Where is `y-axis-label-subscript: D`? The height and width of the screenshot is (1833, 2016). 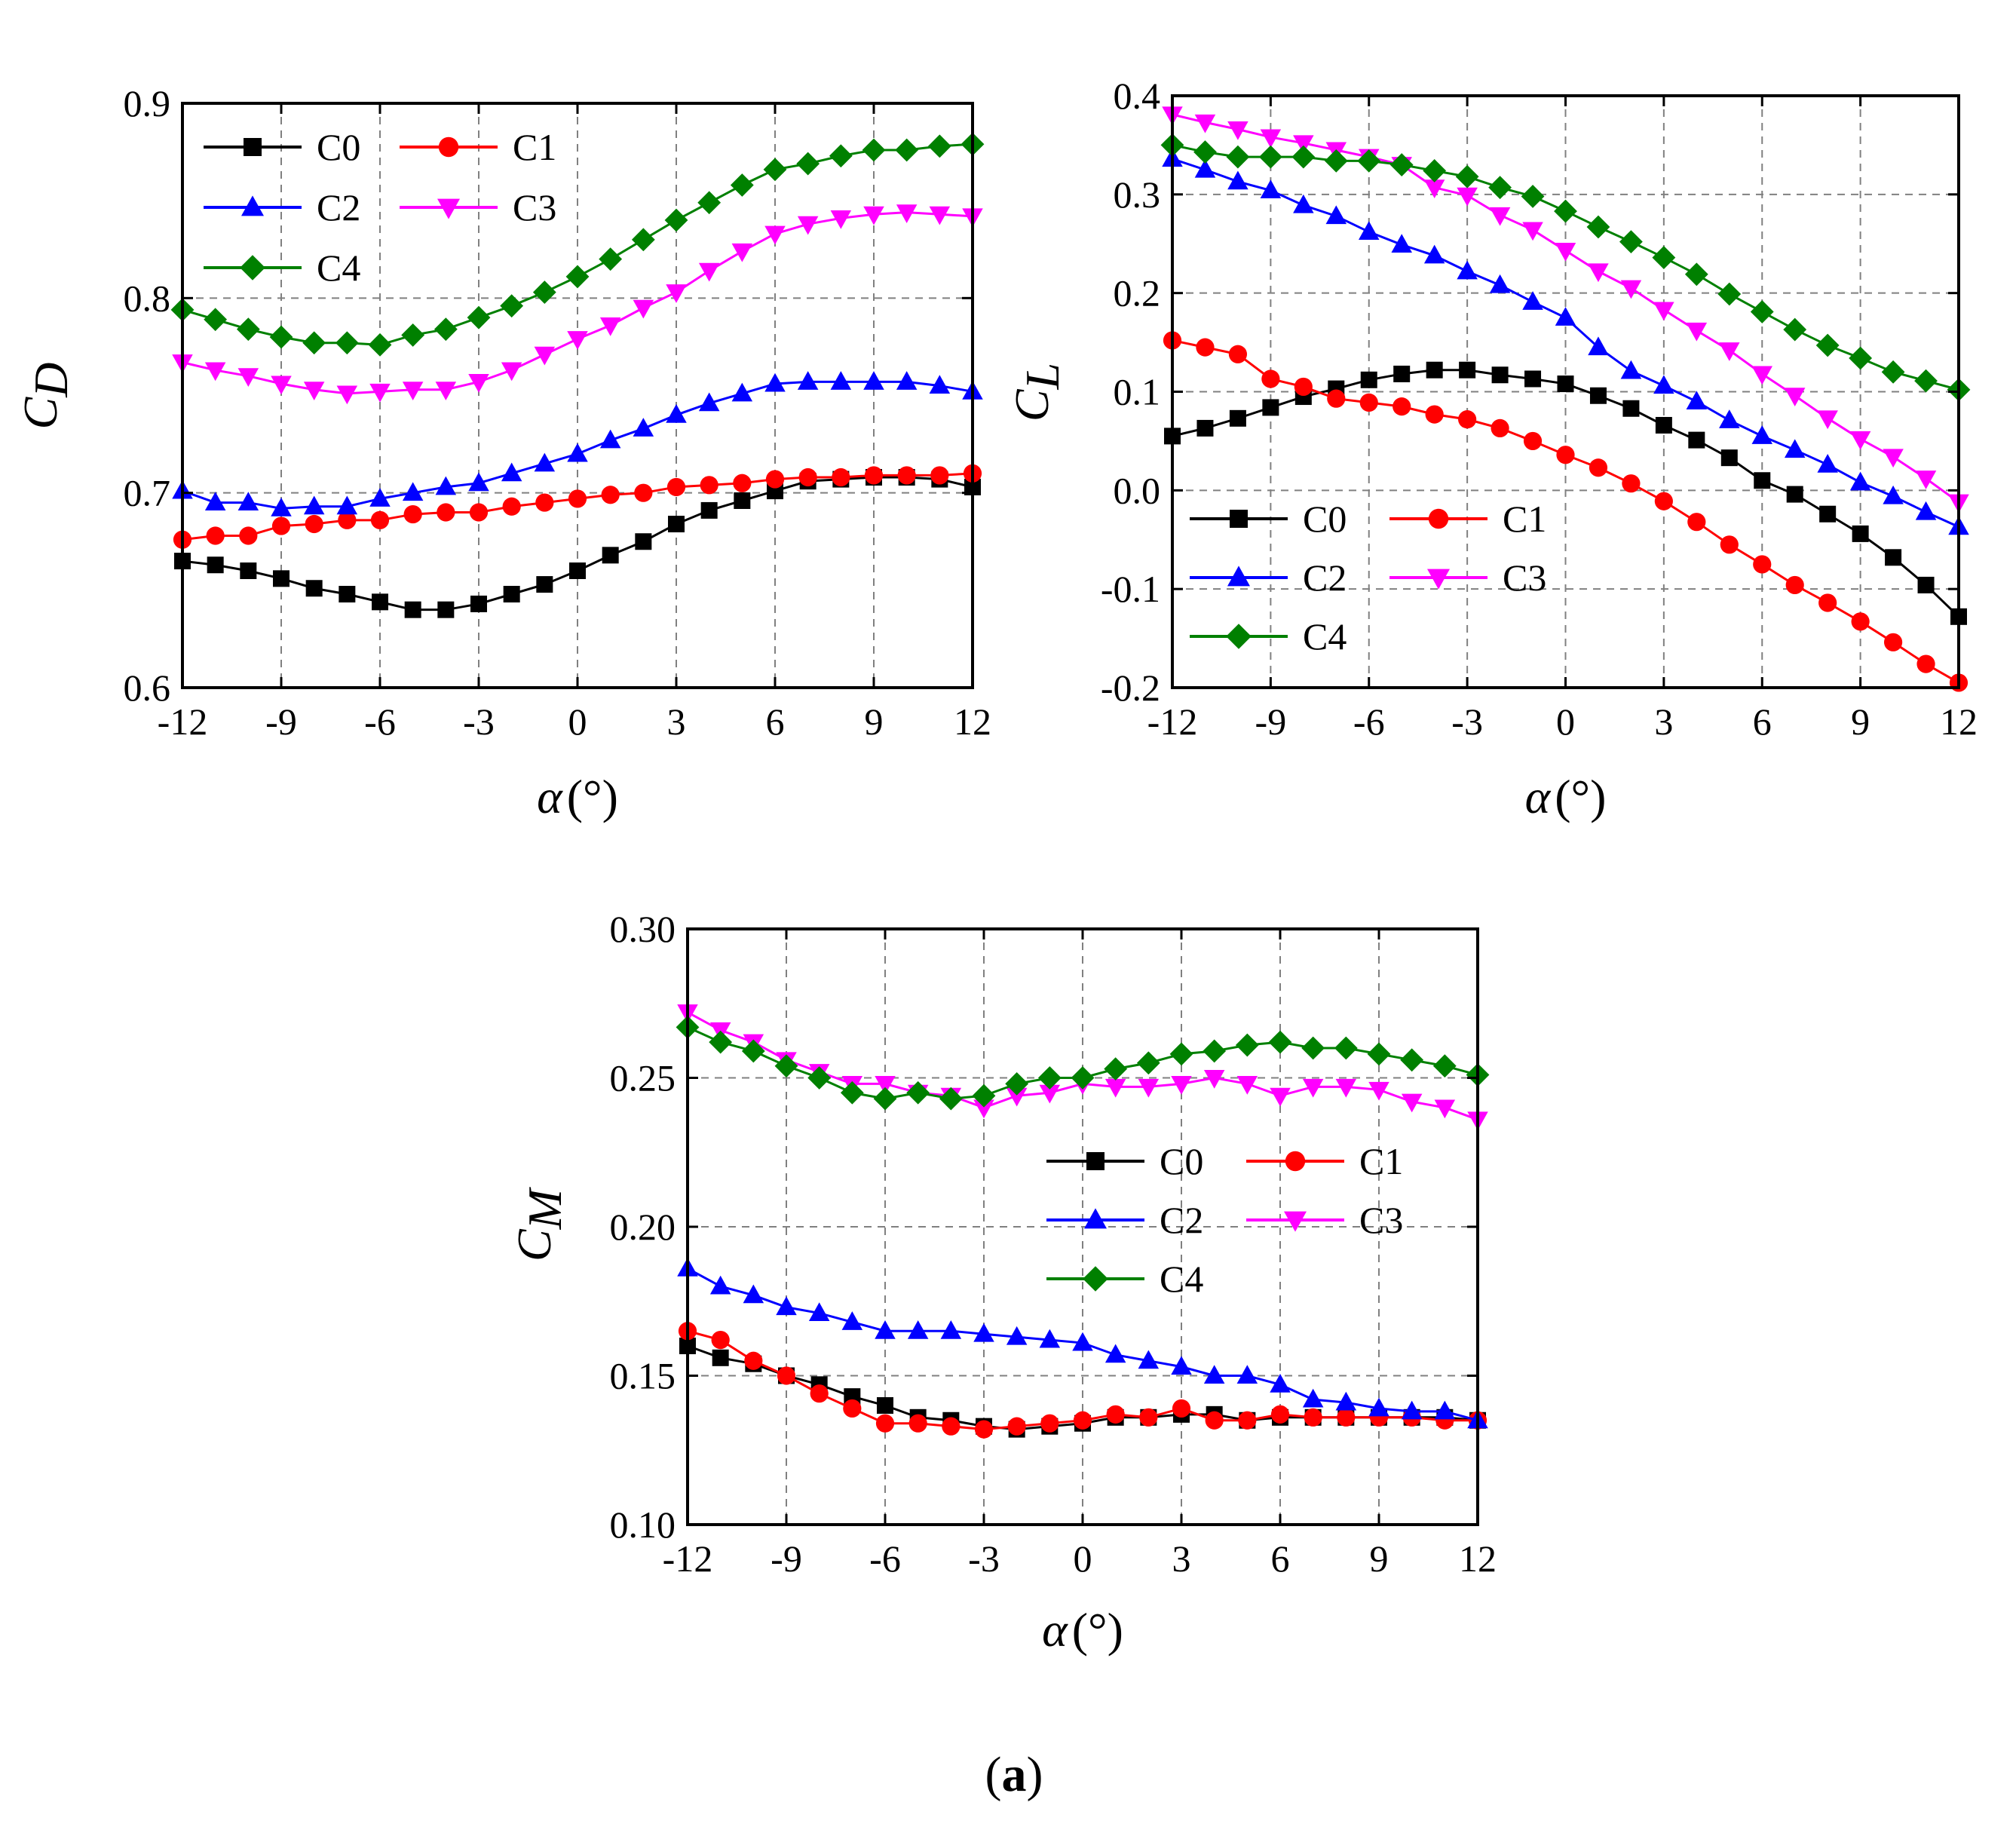
y-axis-label-subscript: D is located at coordinates (51, 380).